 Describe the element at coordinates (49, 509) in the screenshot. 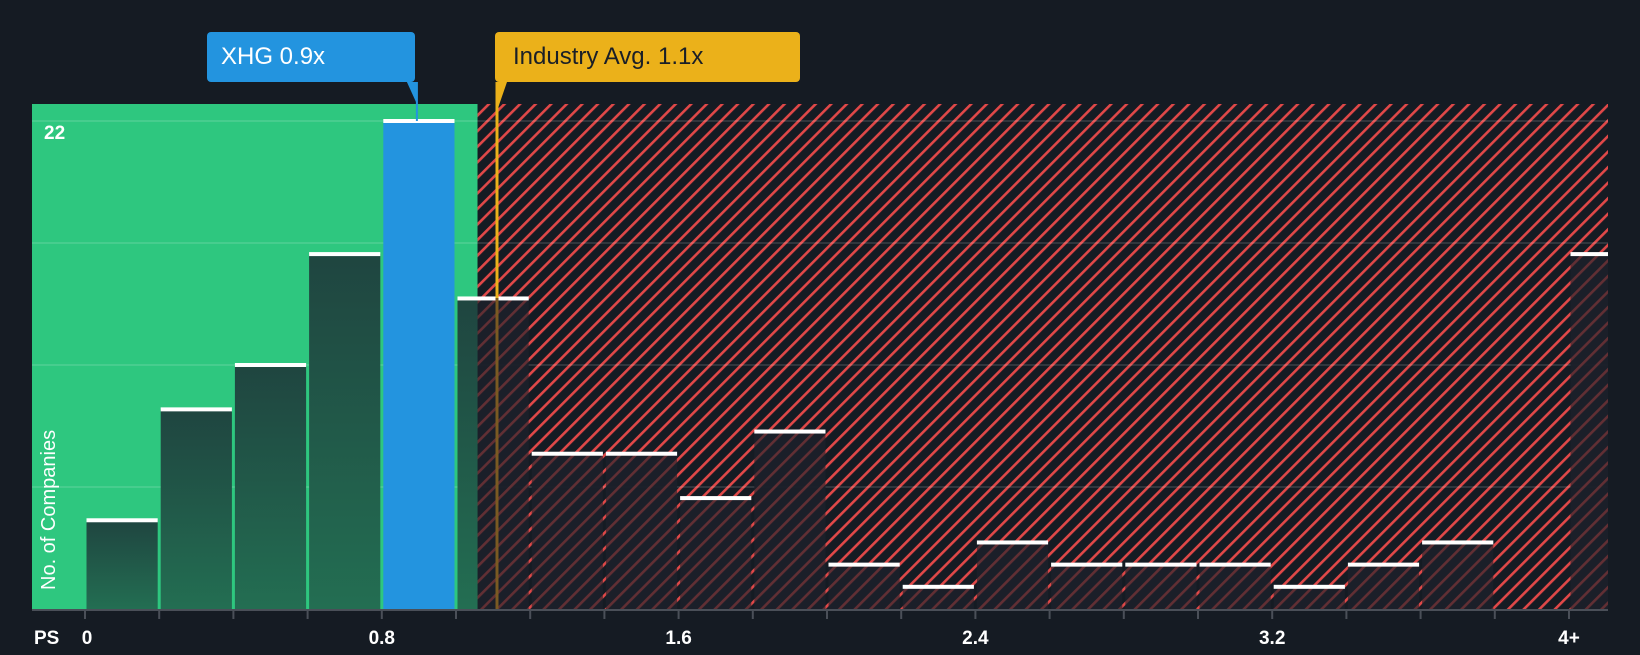

I see `y-axis-label: No. of Companies` at that location.